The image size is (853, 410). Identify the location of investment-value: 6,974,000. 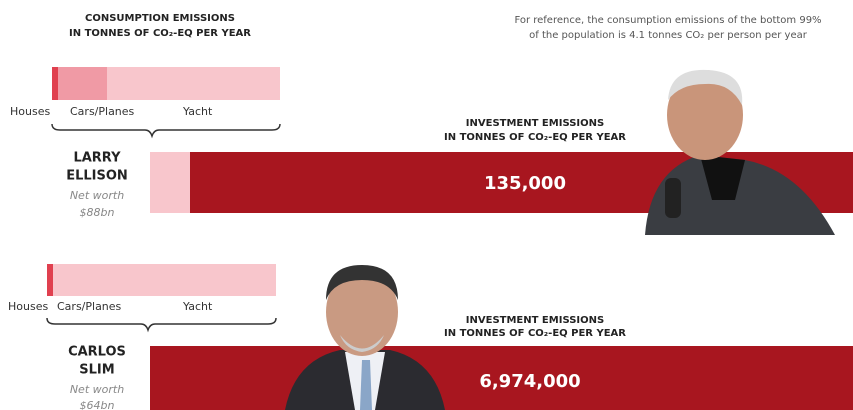
(529, 381).